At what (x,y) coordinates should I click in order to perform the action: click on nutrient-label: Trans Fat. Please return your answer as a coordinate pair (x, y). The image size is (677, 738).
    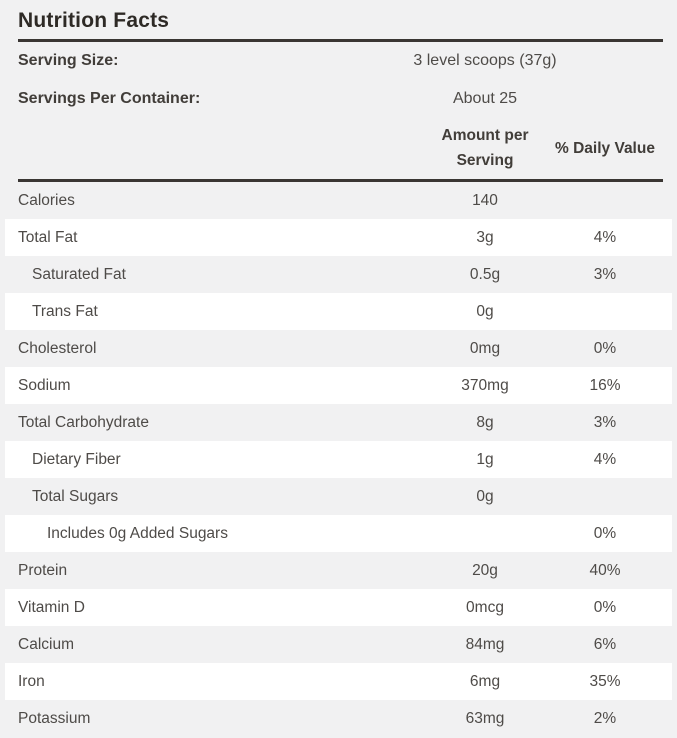
    Looking at the image, I should click on (65, 311).